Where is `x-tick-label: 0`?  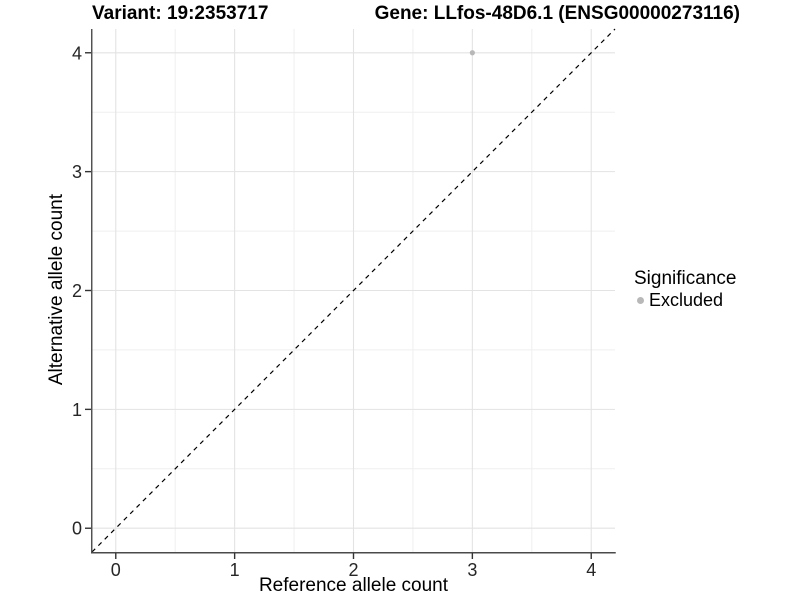 x-tick-label: 0 is located at coordinates (116, 570).